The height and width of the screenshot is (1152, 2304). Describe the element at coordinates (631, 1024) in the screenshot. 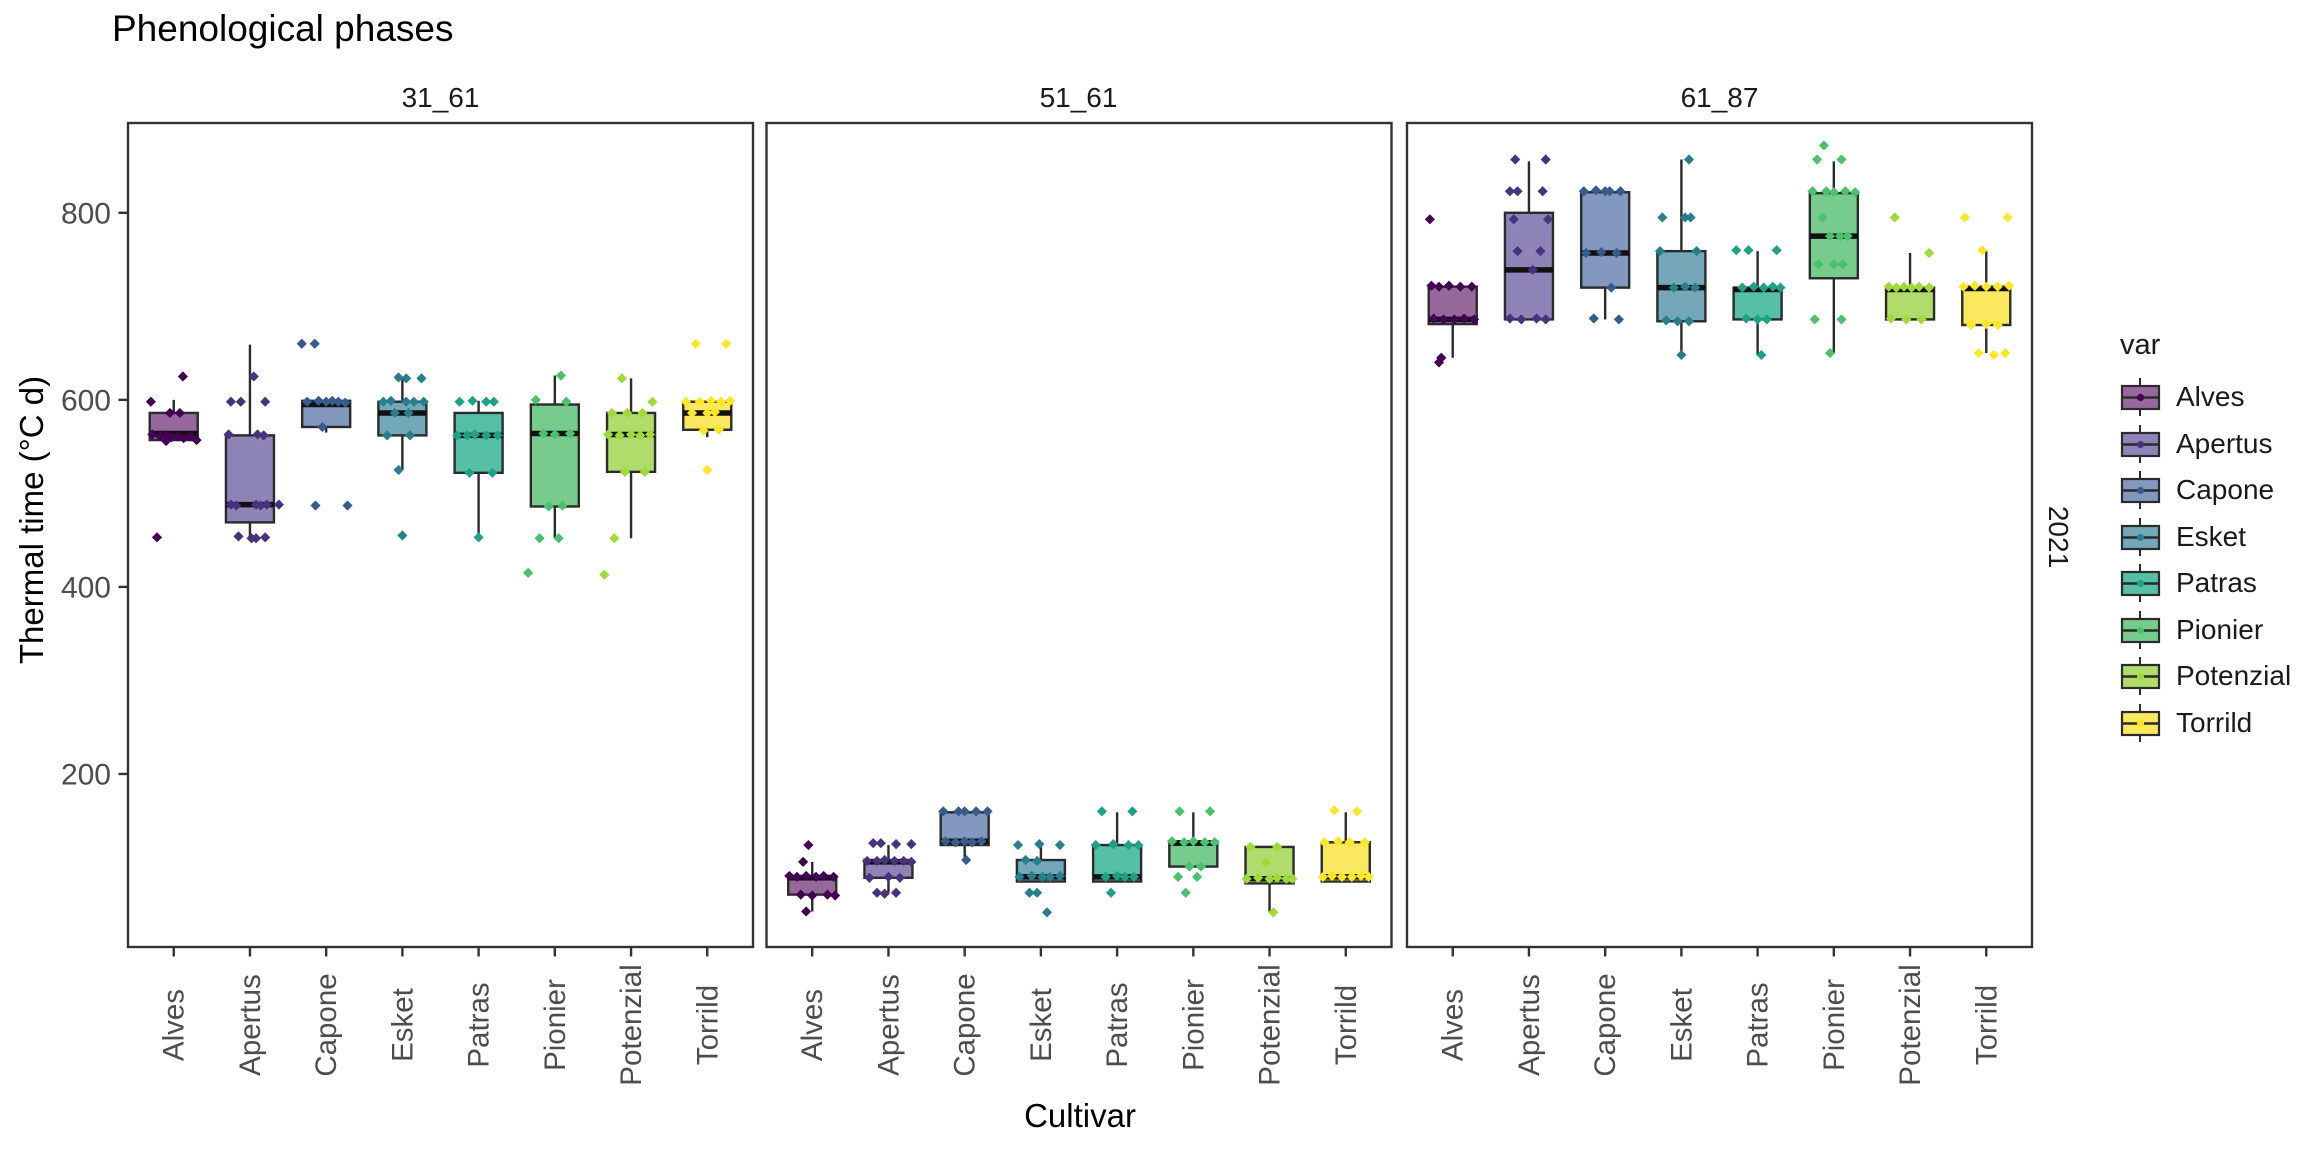

I see `x-tick-label: Potenzial` at that location.